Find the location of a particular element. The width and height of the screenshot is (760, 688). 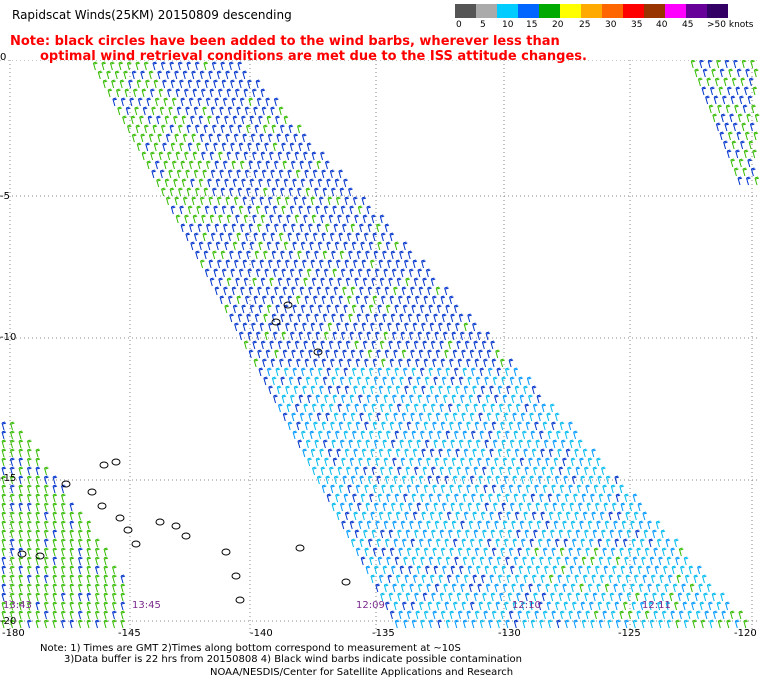

wind-swath-right is located at coordinates (725, 123).